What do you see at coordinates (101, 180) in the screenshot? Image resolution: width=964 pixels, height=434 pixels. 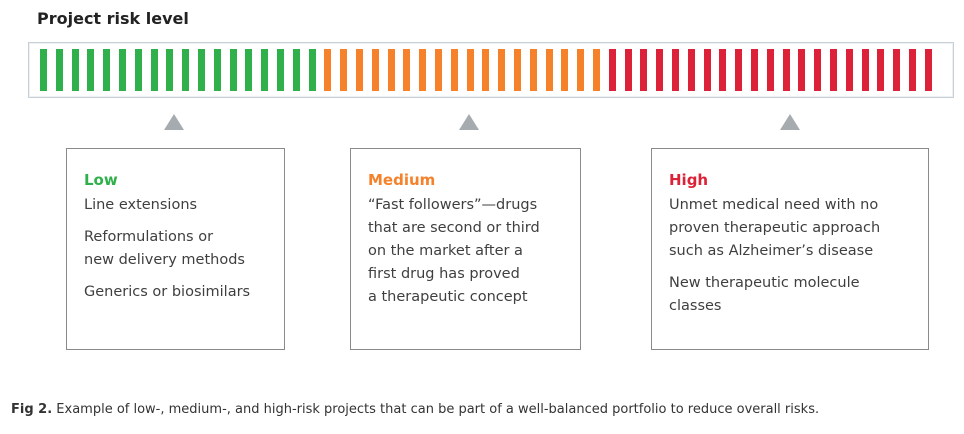 I see `low-risk-heading: Low` at bounding box center [101, 180].